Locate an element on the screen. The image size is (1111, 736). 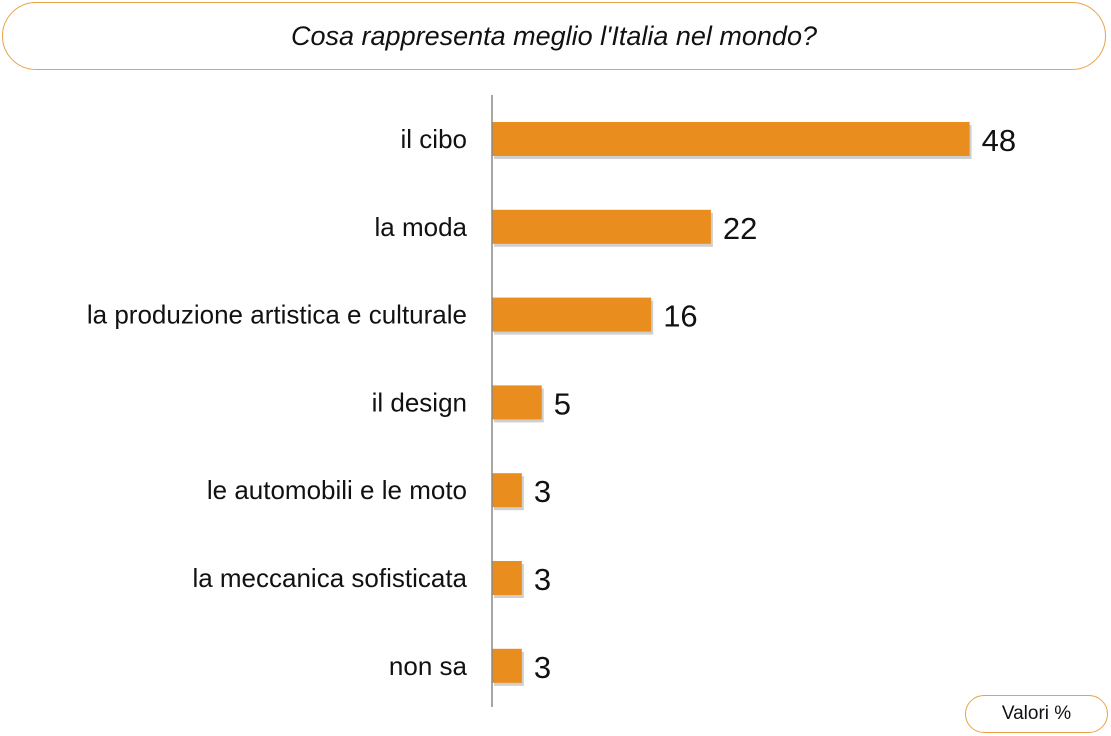
category-label: non sa is located at coordinates (428, 666).